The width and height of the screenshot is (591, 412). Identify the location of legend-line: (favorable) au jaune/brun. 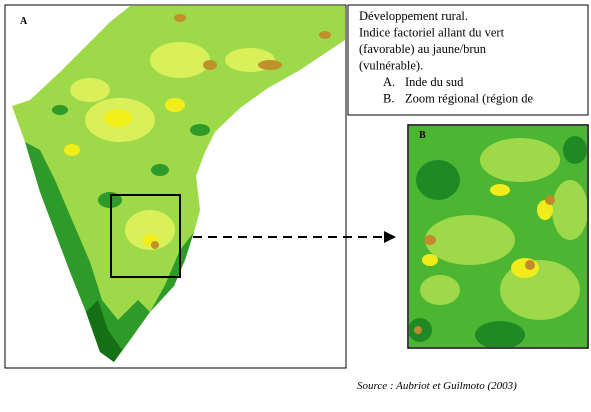
(423, 49).